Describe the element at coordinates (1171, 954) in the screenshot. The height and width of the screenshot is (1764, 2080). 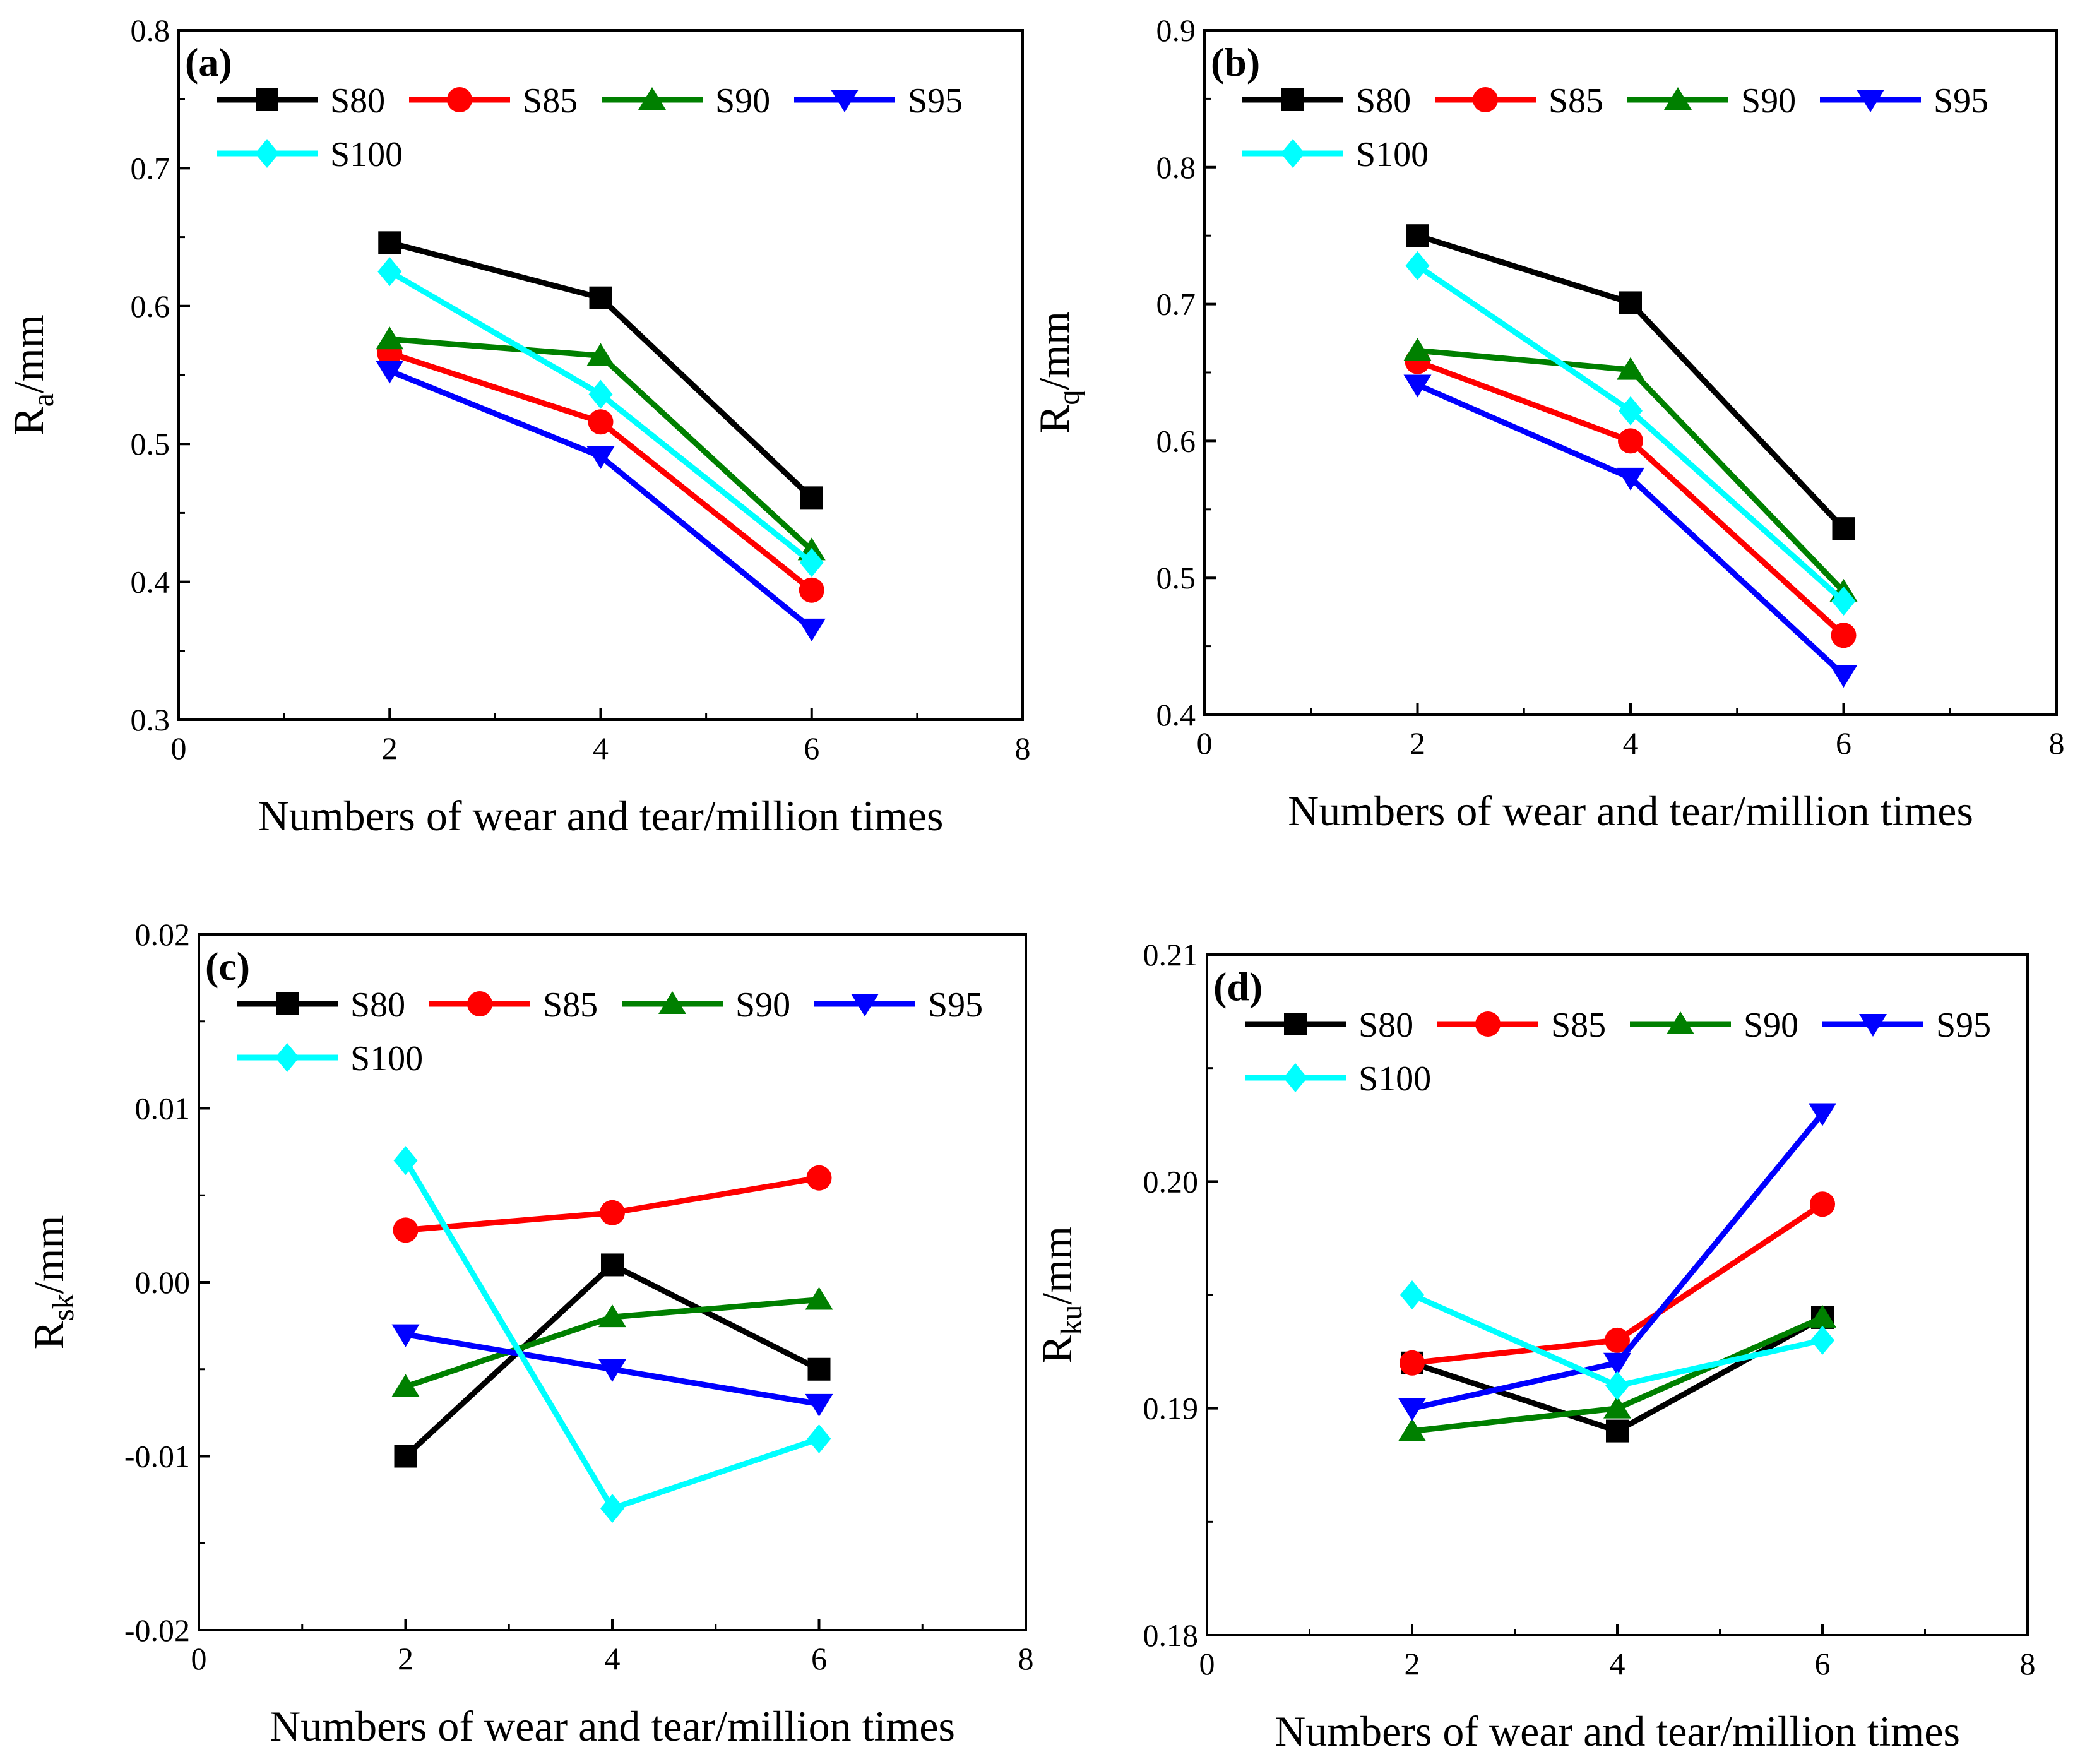
I see `y-tick-label: 0.21` at that location.